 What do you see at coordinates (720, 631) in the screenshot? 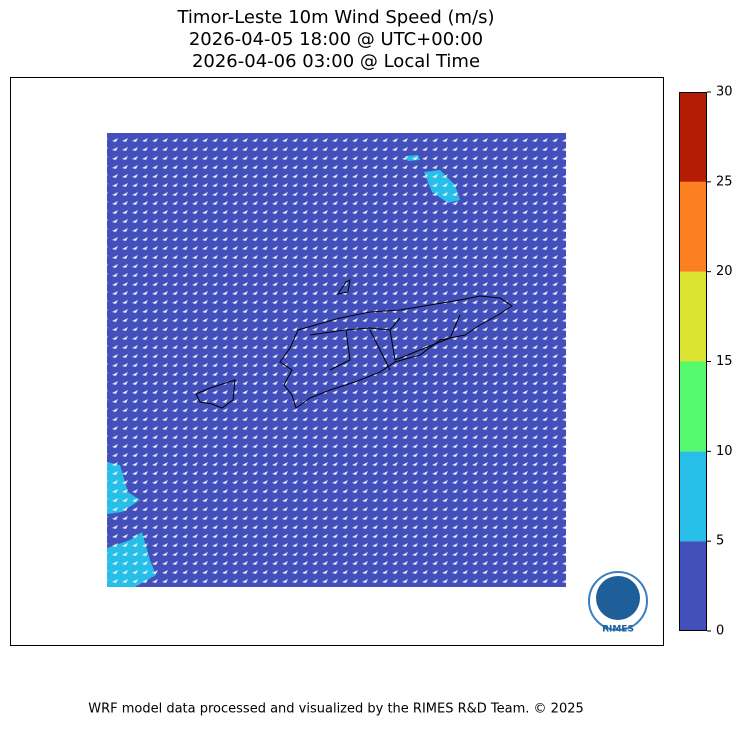
I see `colorbar-tick-label: 0` at bounding box center [720, 631].